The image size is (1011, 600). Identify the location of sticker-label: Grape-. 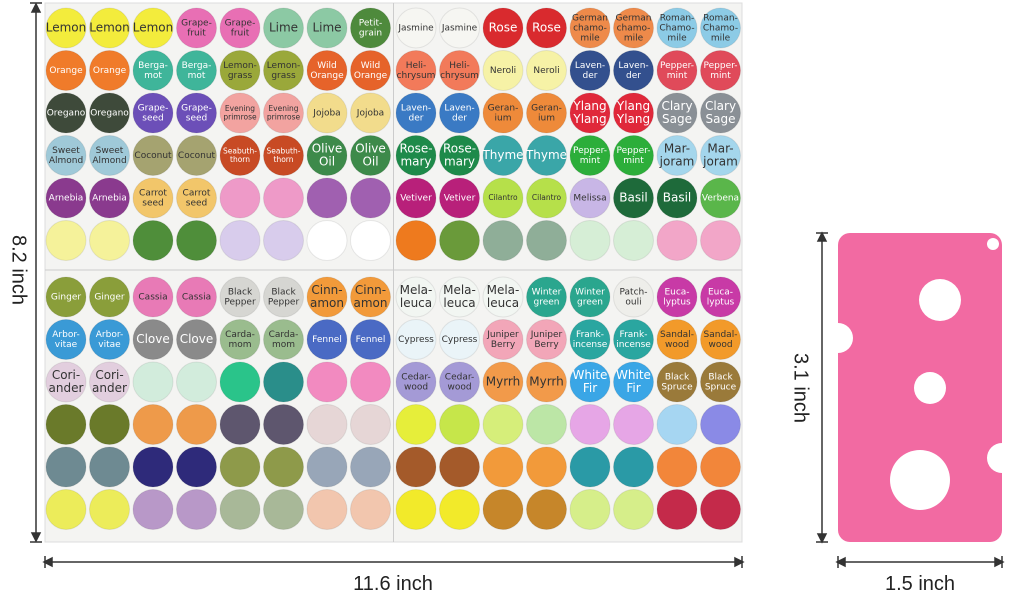
(240, 24).